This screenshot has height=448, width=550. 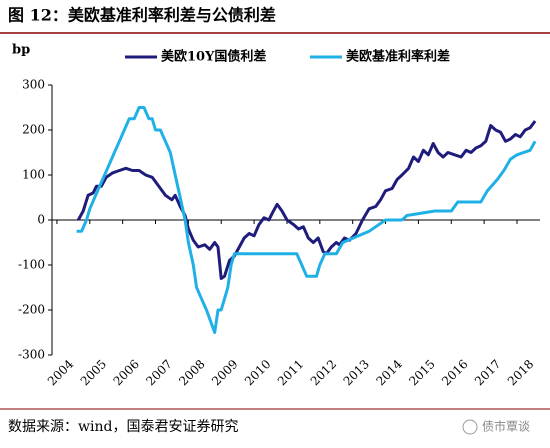 What do you see at coordinates (21, 50) in the screenshot?
I see `y-axis-label: bp` at bounding box center [21, 50].